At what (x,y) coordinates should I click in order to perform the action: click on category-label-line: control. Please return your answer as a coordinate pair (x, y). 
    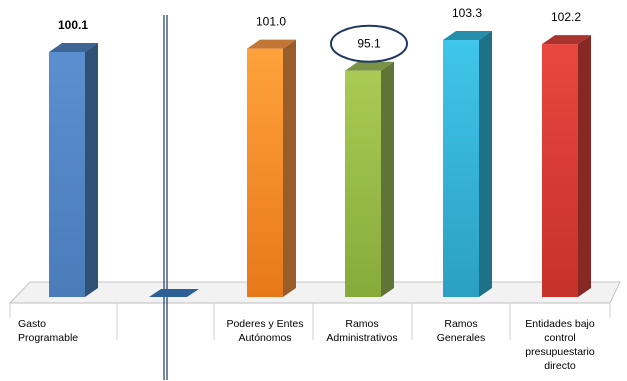
    Looking at the image, I should click on (560, 338).